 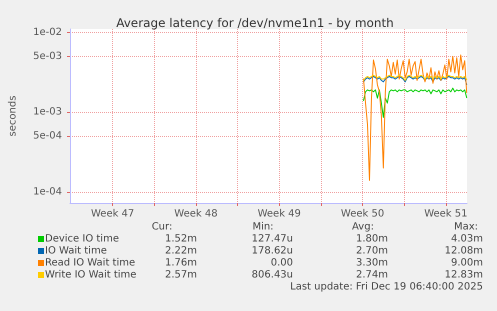 What do you see at coordinates (255, 23) in the screenshot?
I see `chart-title: Average latency for /dev/nvme1n1 - by month` at bounding box center [255, 23].